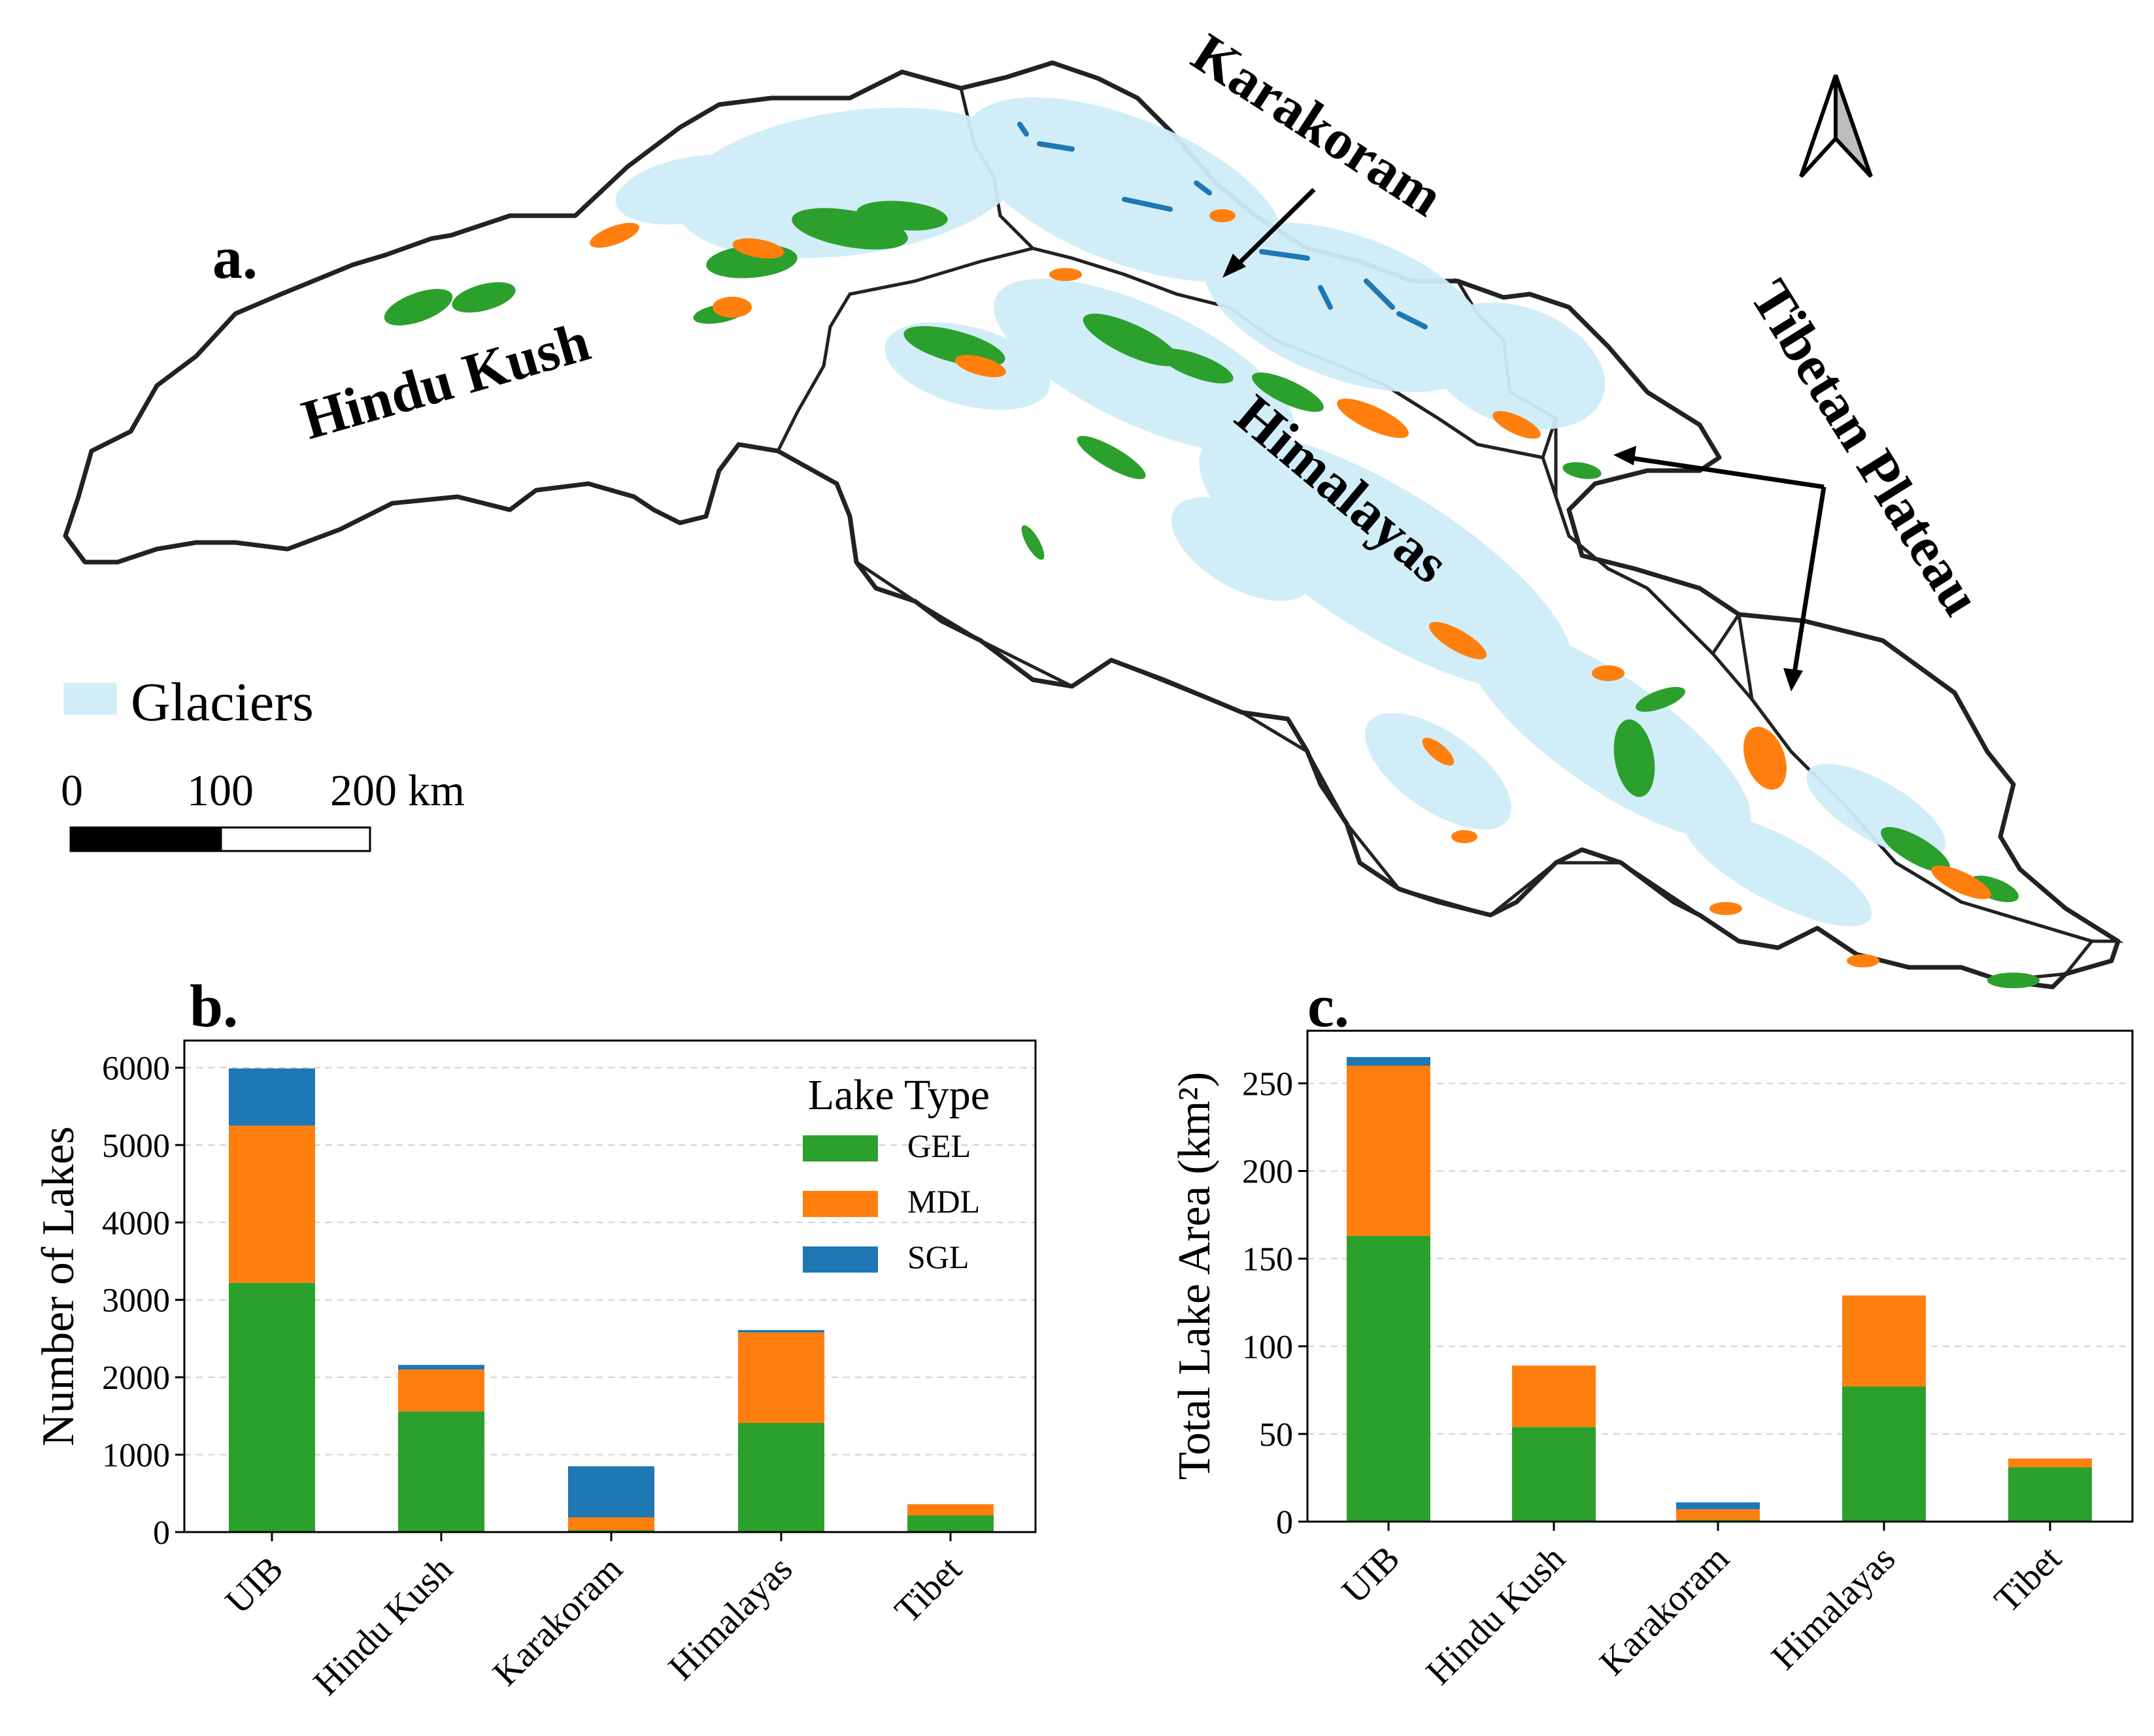  What do you see at coordinates (222, 703) in the screenshot?
I see `glacier-legend-label: Glaciers` at bounding box center [222, 703].